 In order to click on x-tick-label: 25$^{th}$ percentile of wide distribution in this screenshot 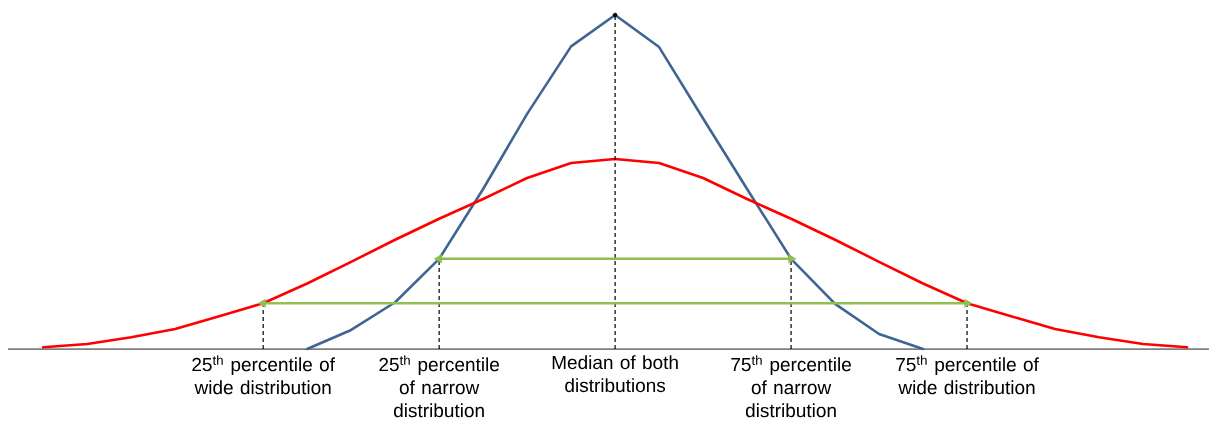, I will do `click(263, 375)`.